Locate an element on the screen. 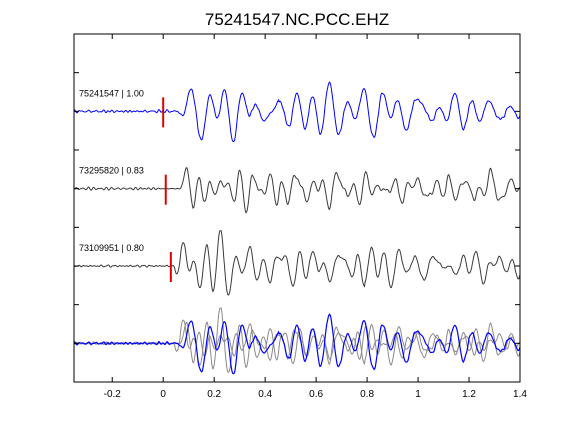 This screenshot has height=437, width=576. x-tick-label: 0.2 is located at coordinates (214, 394).